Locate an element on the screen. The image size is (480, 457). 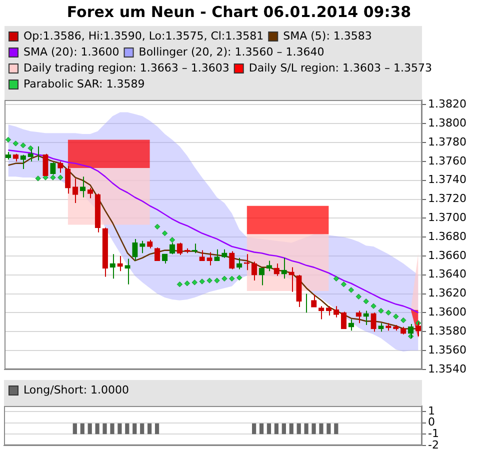
legend-label: Op:1.3586, Hi:1.3590, Lo:1.3575, Cl:1.3581 is located at coordinates (144, 35).